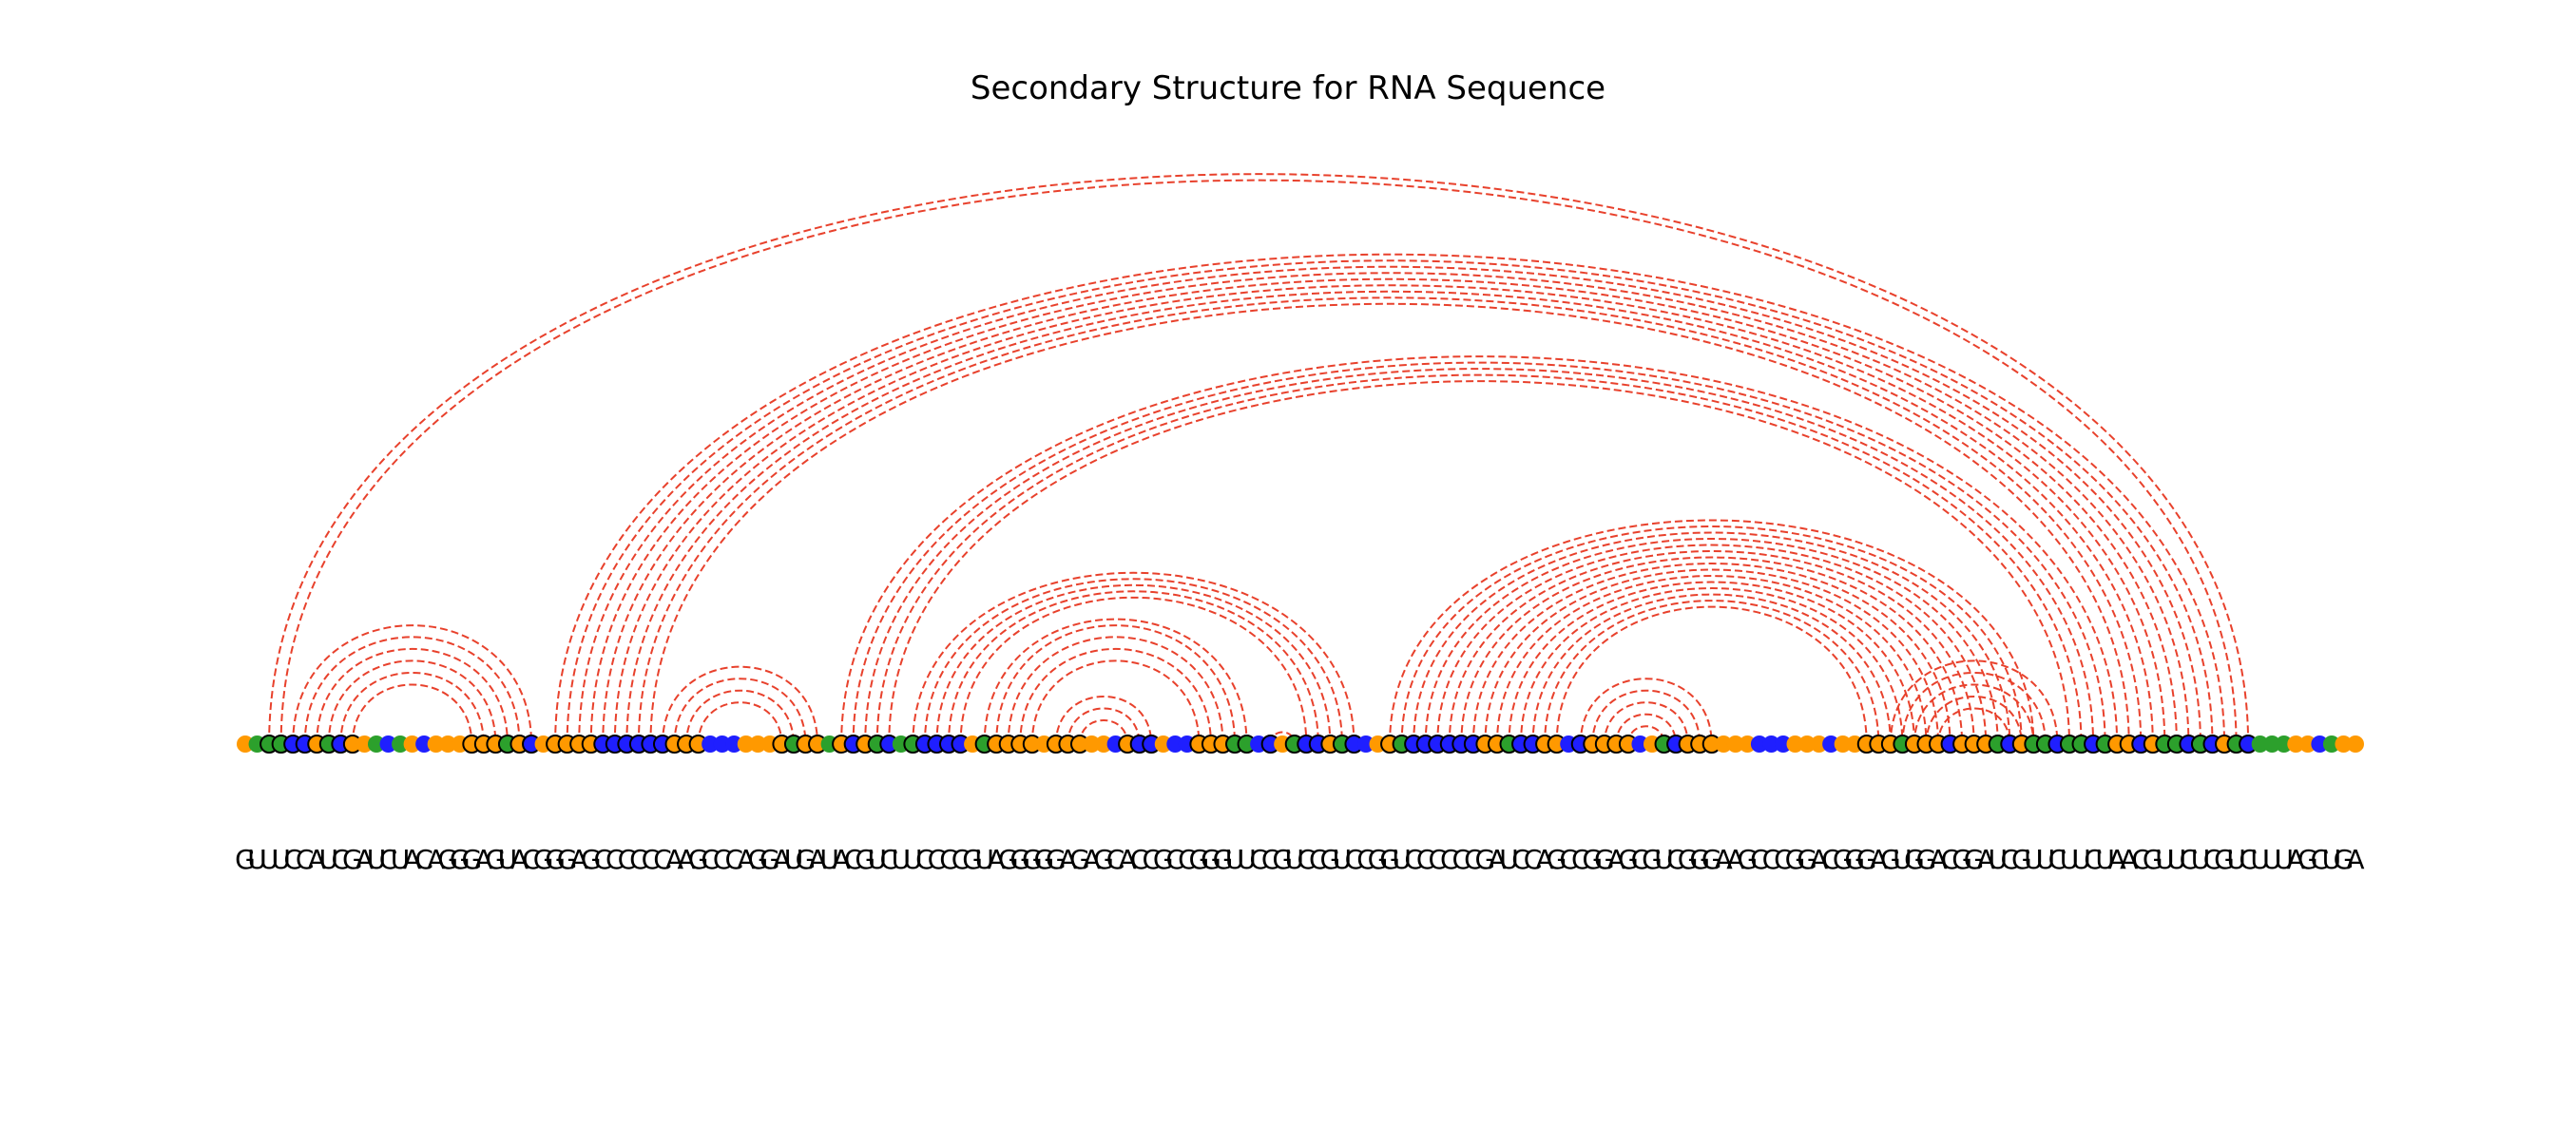 The image size is (2576, 1127). I want to click on diagram-title: Secondary Structure for RNA Sequence, so click(1288, 88).